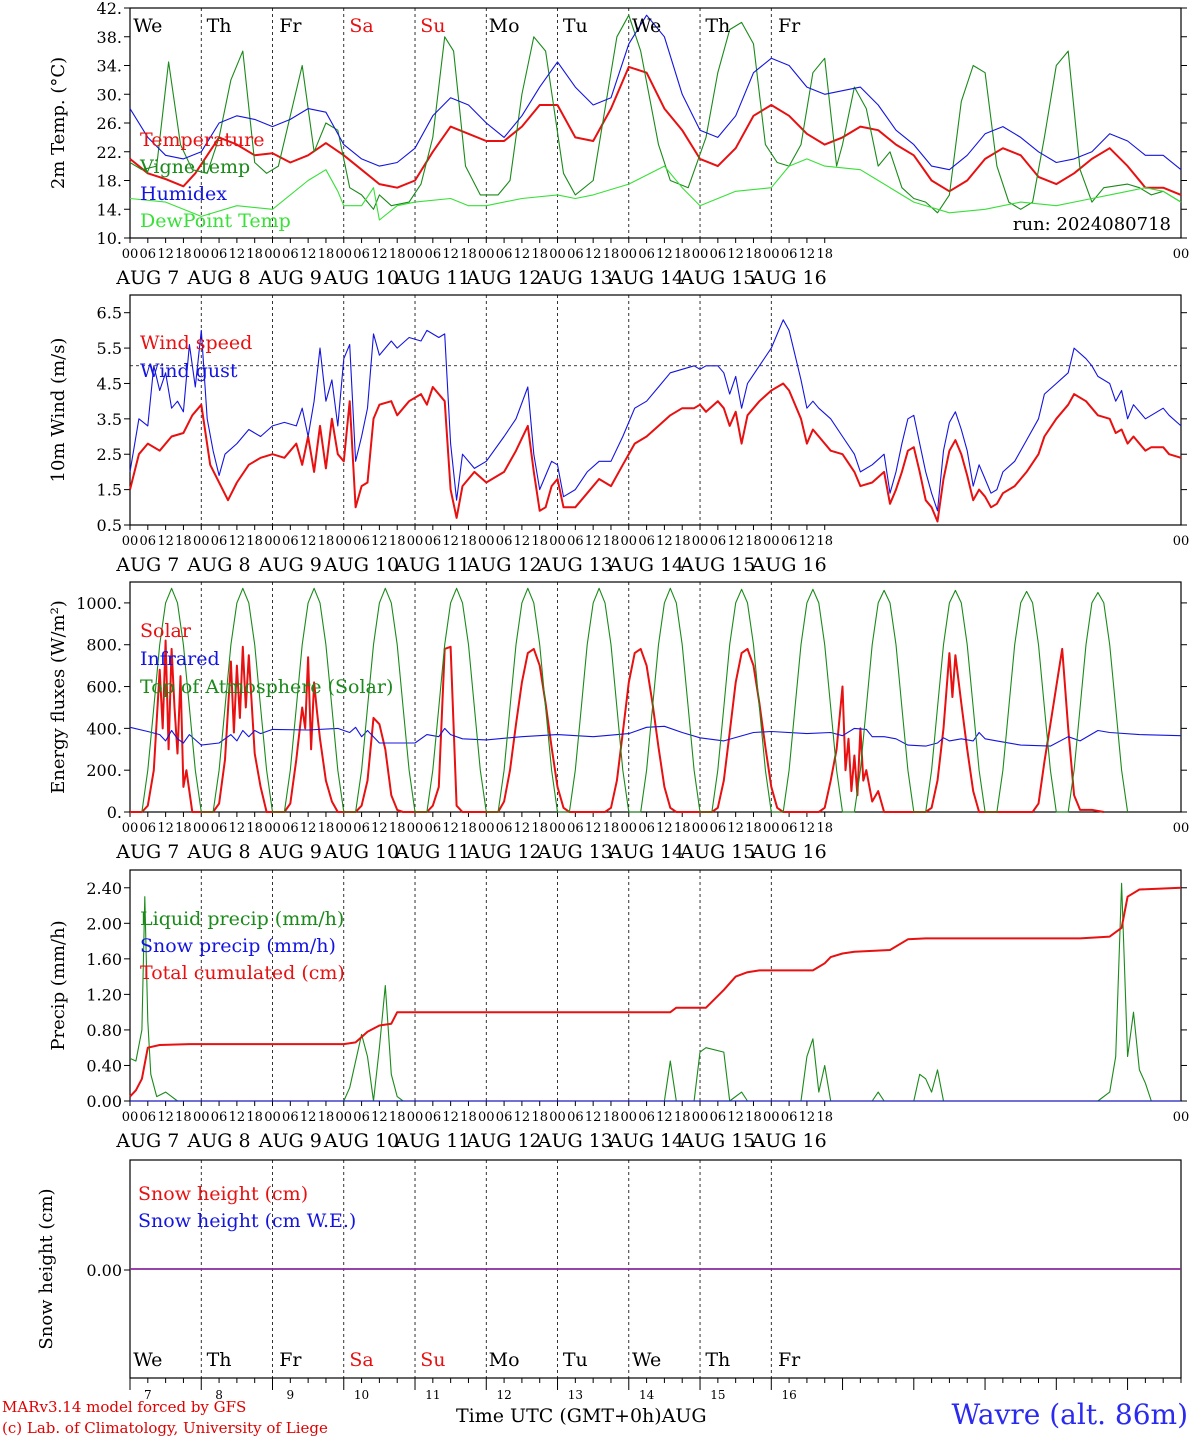 The height and width of the screenshot is (1440, 1194). What do you see at coordinates (104, 1030) in the screenshot?
I see `y-tick-label: 0.80` at bounding box center [104, 1030].